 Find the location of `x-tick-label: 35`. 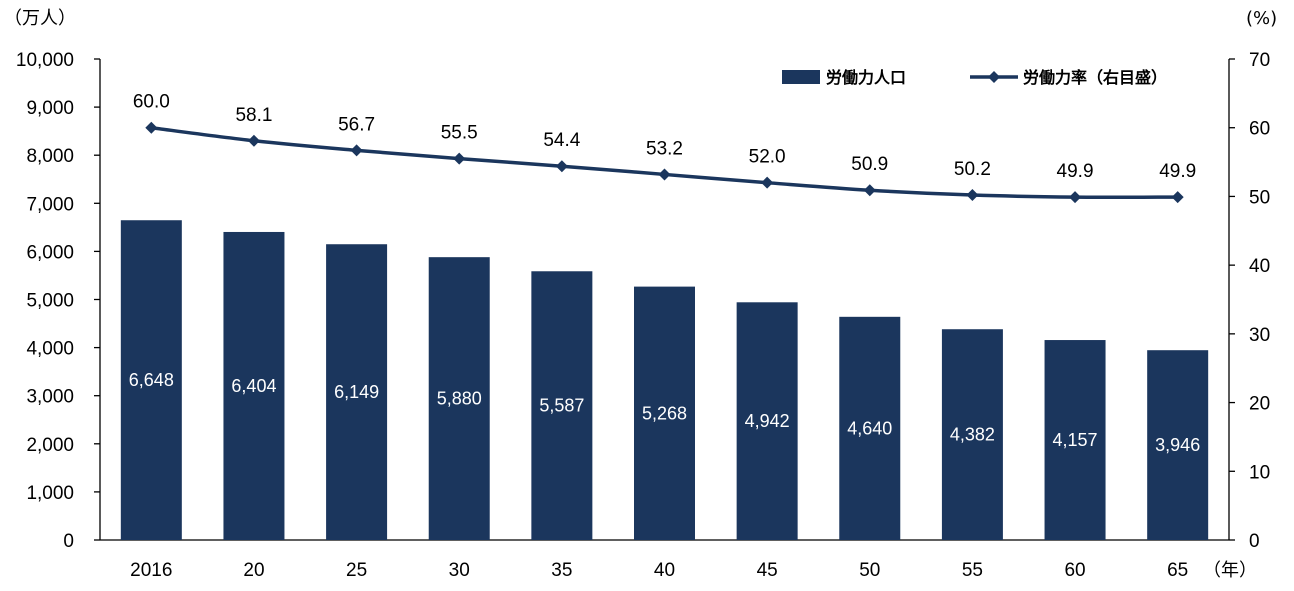

x-tick-label: 35 is located at coordinates (561, 570).